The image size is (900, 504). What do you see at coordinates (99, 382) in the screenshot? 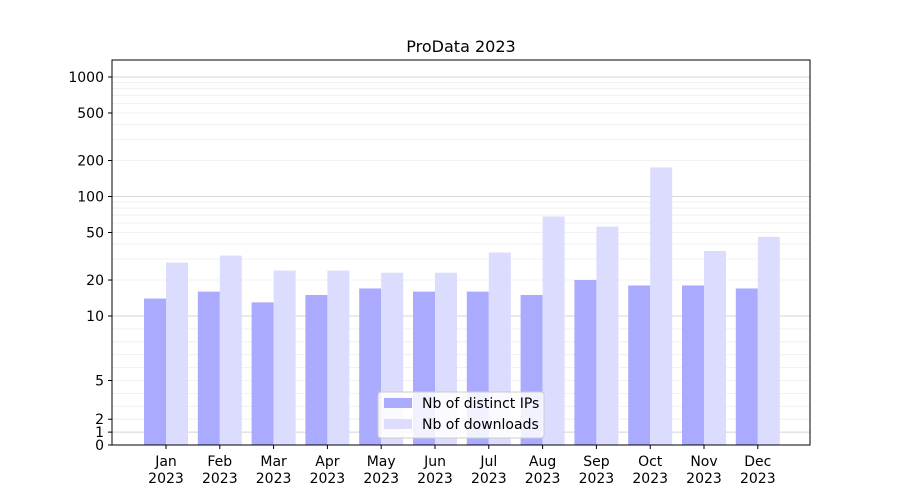
I see `y-tick-label: 5` at bounding box center [99, 382].